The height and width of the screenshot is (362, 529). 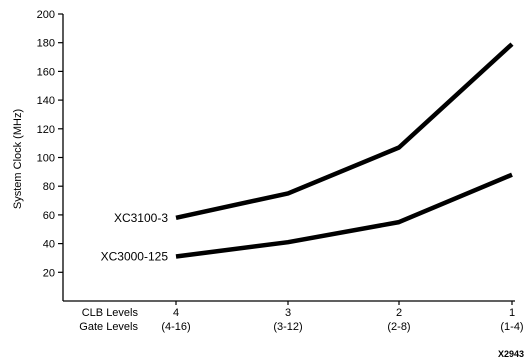 I want to click on y-tick-label-20: 20, so click(x=49, y=273).